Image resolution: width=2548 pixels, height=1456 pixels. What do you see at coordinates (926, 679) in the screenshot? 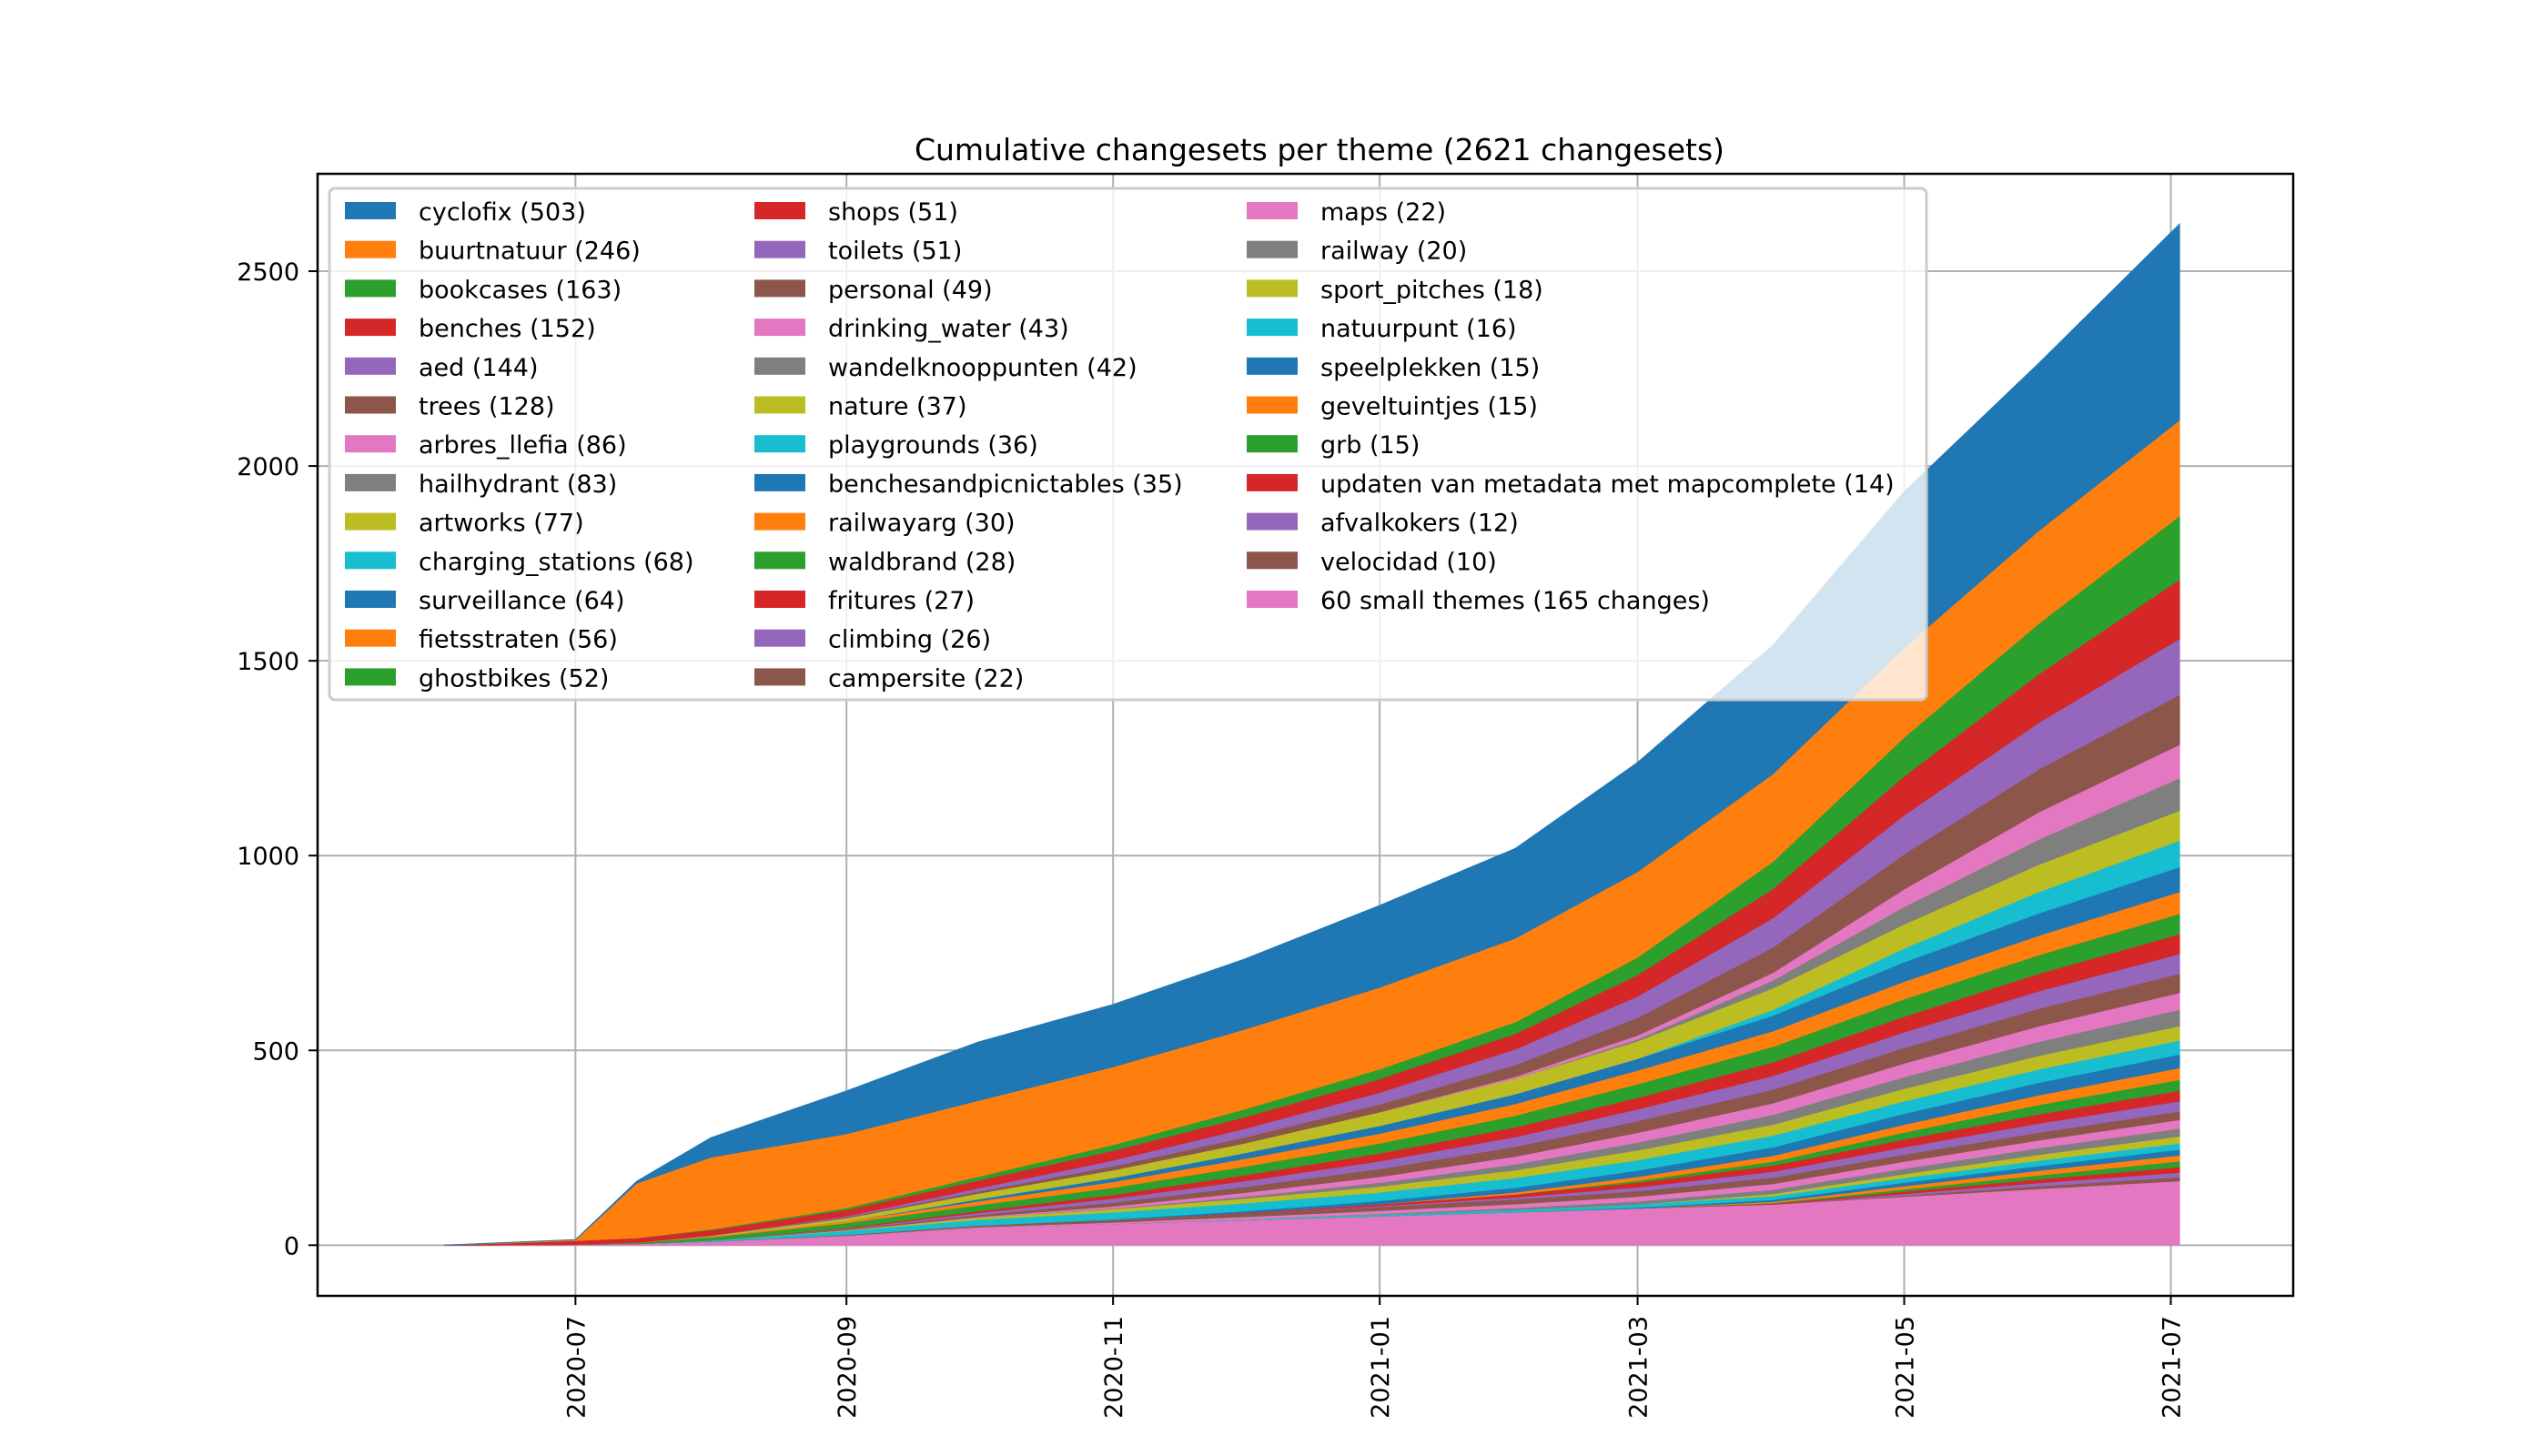
I see `legend-label: campersite (22)` at bounding box center [926, 679].